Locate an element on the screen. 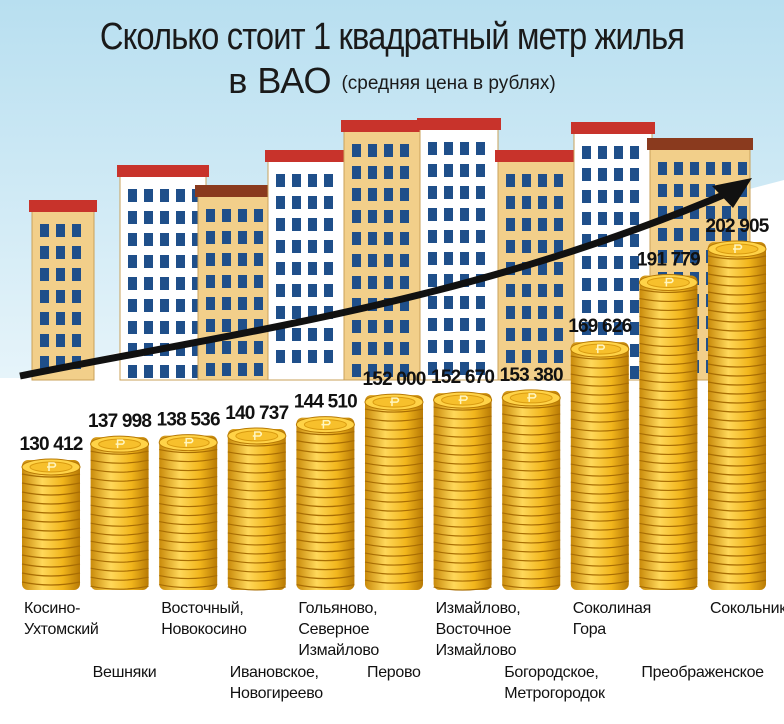  value-label: 140 737 is located at coordinates (256, 413).